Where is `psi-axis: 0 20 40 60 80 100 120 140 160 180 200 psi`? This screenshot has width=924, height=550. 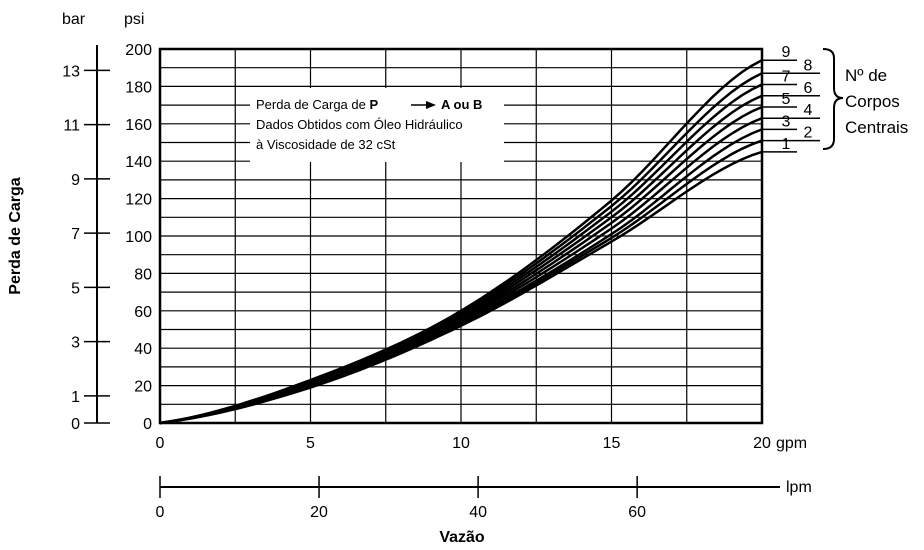
psi-axis: 0 20 40 60 80 100 120 140 160 180 200 psi is located at coordinates (138, 222).